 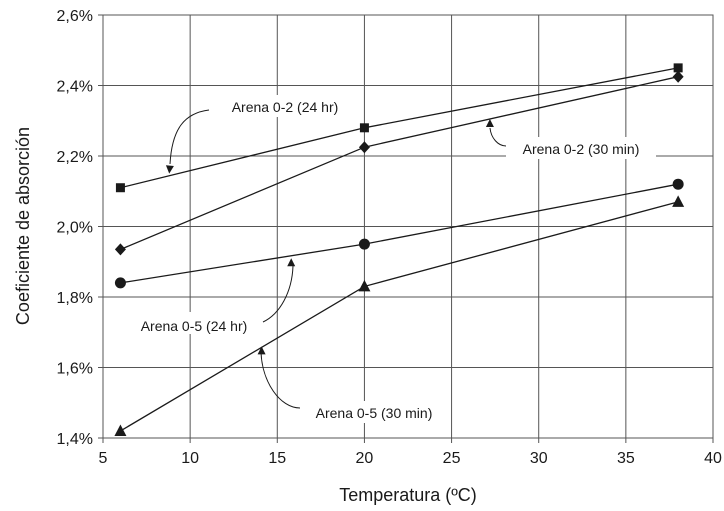 I want to click on callout-annotation: Arena 0-2 (30 min), so click(x=570, y=138).